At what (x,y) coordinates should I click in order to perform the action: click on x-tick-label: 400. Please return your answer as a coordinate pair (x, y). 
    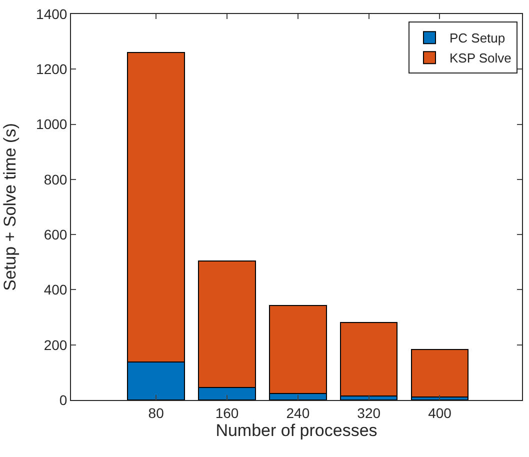
    Looking at the image, I should click on (440, 412).